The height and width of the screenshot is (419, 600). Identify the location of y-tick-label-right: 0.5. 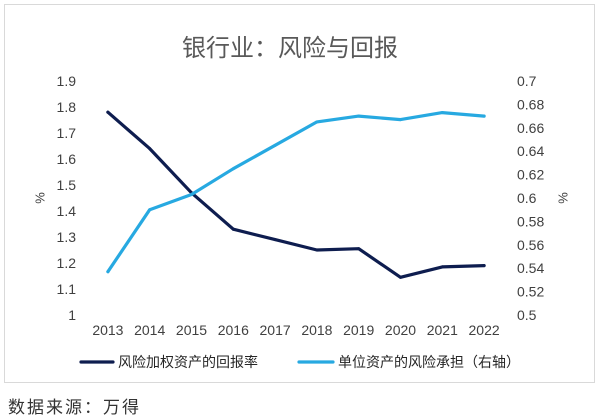
(527, 315).